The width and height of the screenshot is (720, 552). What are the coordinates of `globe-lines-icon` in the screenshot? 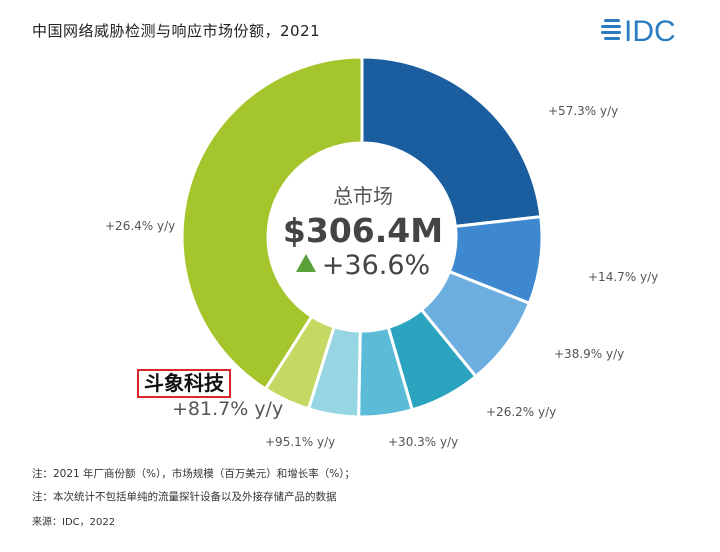 It's located at (611, 29).